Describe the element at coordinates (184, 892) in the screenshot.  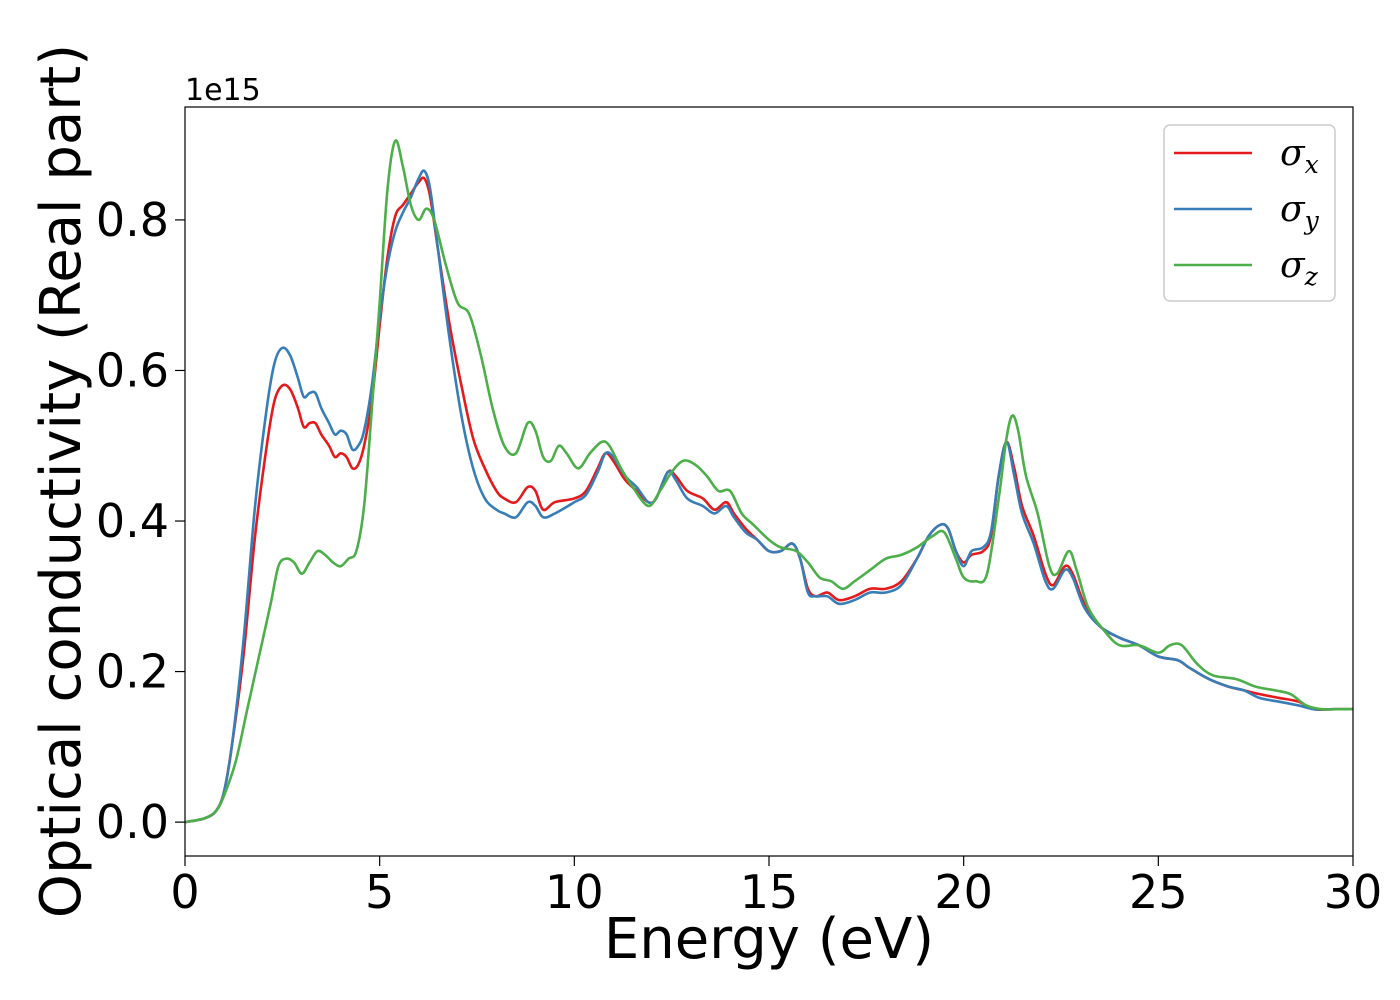
I see `x-tick-label: 0` at that location.